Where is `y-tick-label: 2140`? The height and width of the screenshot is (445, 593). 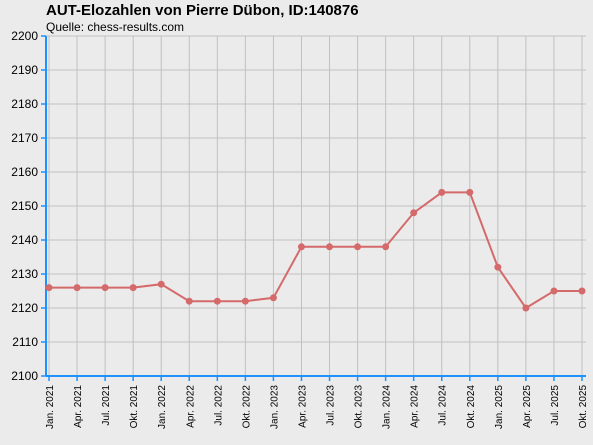
y-tick-label: 2140 is located at coordinates (24, 240).